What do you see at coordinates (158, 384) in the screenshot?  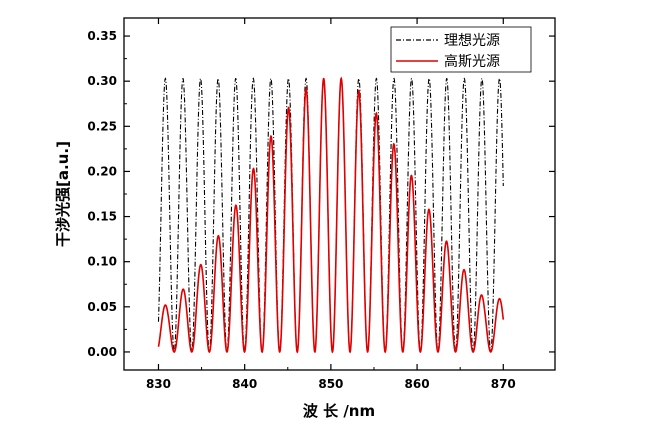 I see `x-tick-label: 830` at bounding box center [158, 384].